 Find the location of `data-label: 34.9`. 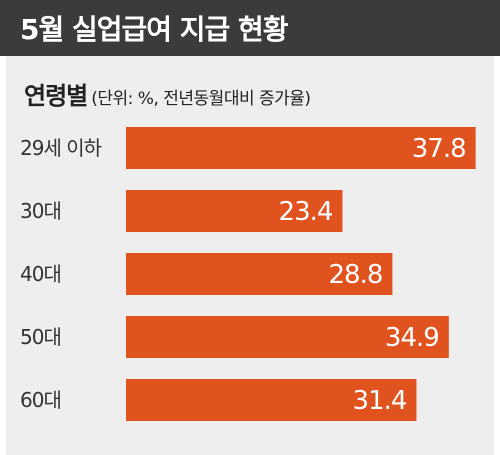

data-label: 34.9 is located at coordinates (412, 338).